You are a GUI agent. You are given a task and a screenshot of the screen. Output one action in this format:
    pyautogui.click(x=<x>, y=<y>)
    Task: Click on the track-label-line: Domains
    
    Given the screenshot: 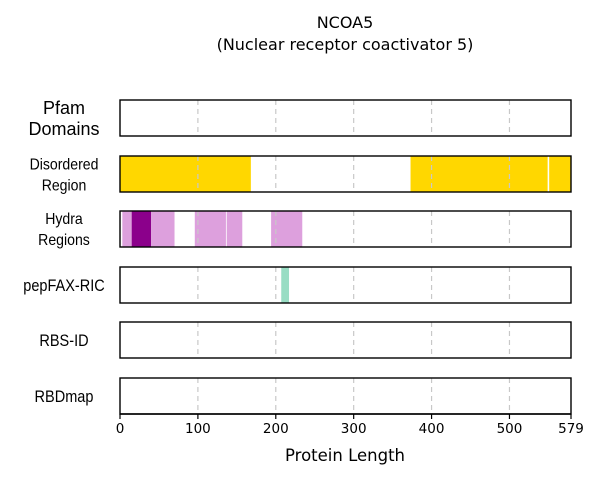 What is the action you would take?
    pyautogui.click(x=63, y=129)
    